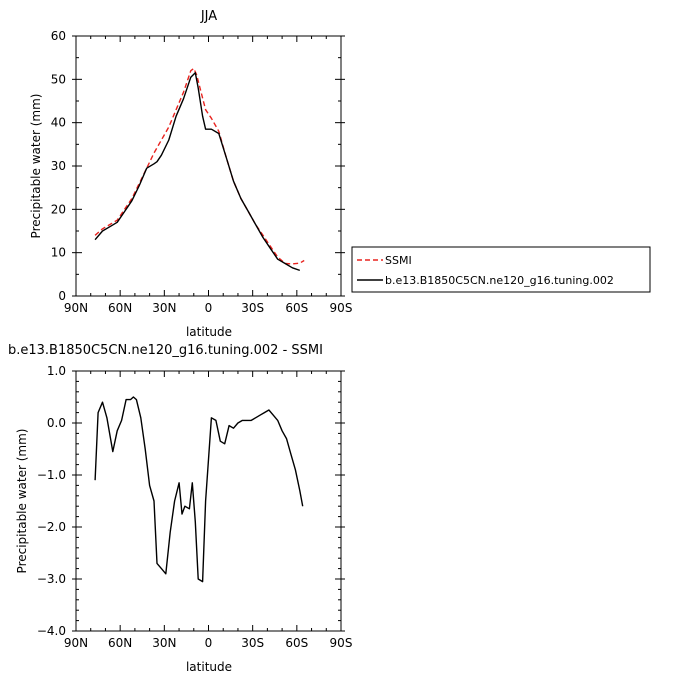  What do you see at coordinates (51, 475) in the screenshot?
I see `y-tick-label-bottom-3: −1.0` at bounding box center [51, 475].